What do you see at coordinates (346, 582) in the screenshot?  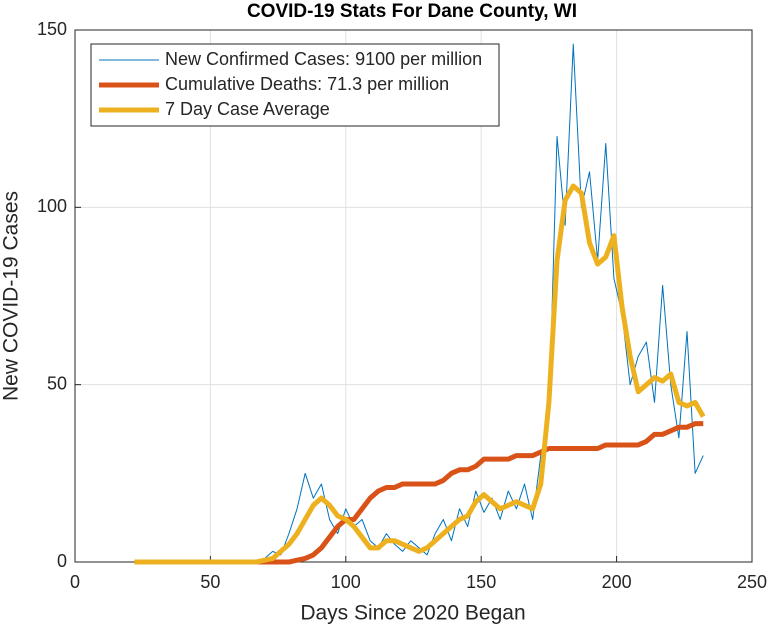 I see `x-tick-label: 100` at bounding box center [346, 582].